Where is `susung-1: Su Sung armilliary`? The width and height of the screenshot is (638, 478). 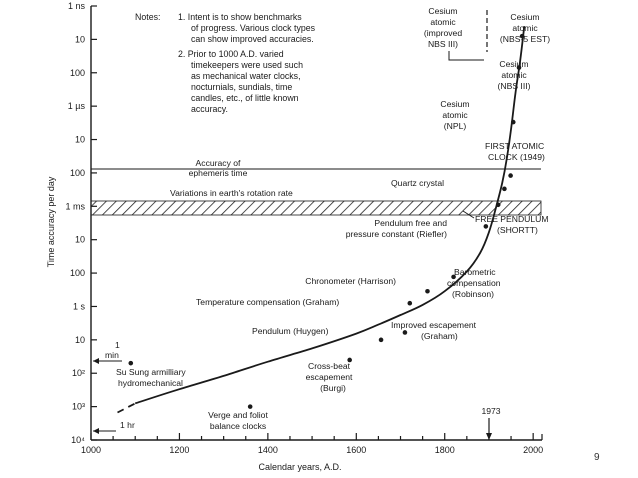 susung-1: Su Sung armilliary is located at coordinates (151, 372).